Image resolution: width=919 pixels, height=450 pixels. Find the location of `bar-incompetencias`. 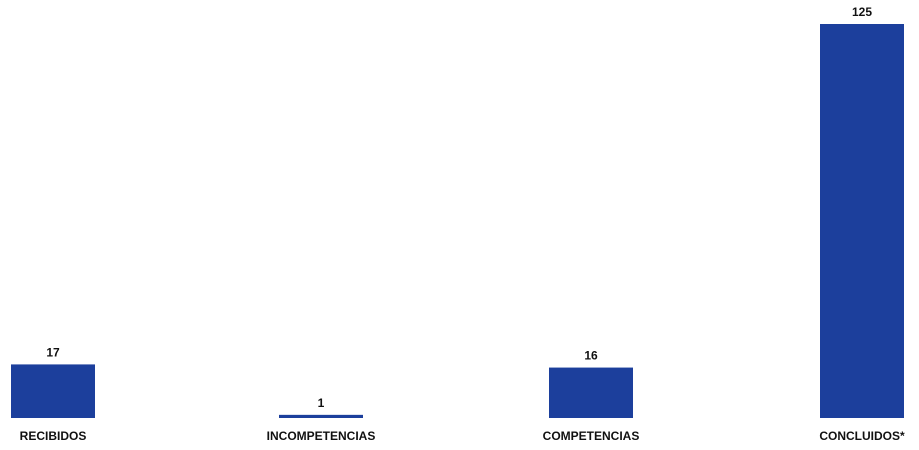

bar-incompetencias is located at coordinates (321, 416).